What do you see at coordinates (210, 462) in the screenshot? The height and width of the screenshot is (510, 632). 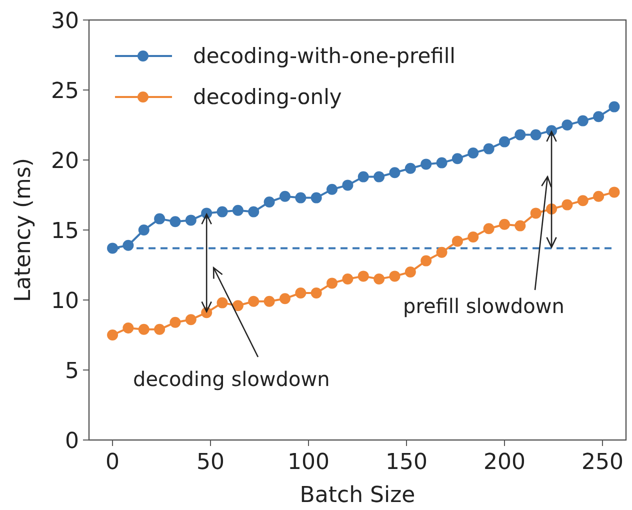 I see `x-tick-label: 50` at bounding box center [210, 462].